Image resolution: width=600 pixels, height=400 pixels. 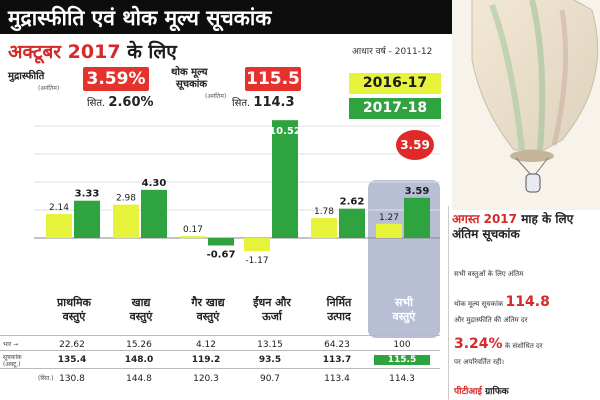 I want to click on legend-2017-18: 2017-18, so click(x=395, y=108).